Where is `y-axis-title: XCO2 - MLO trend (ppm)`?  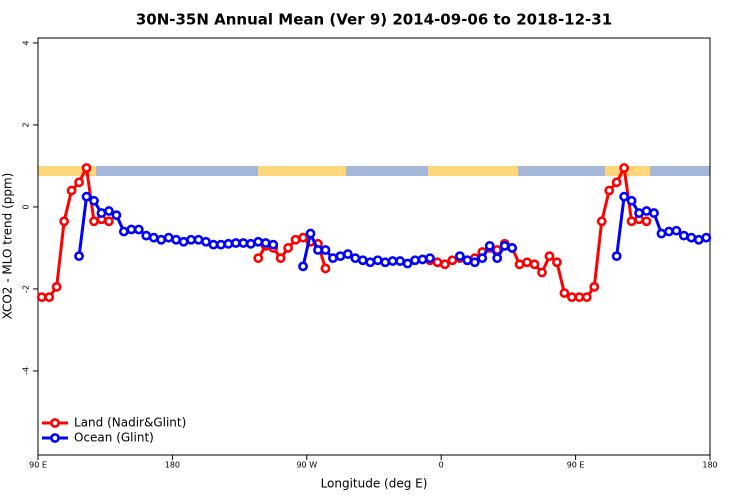 y-axis-title: XCO2 - MLO trend (ppm) is located at coordinates (8, 246).